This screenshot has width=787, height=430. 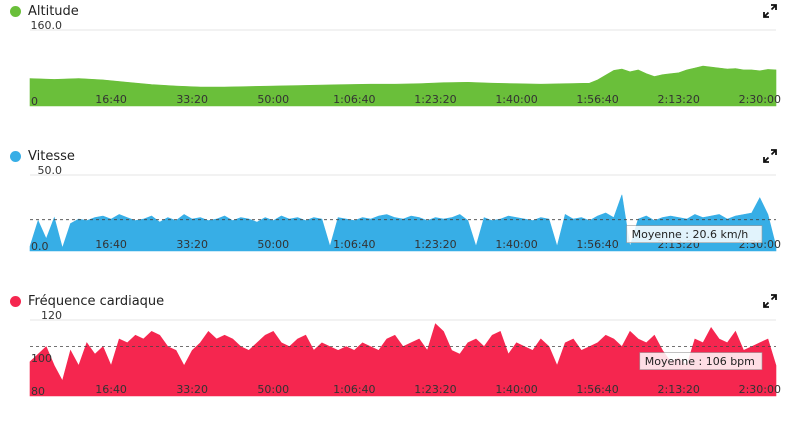 I want to click on heart-rate-legend-dot, so click(x=15, y=301).